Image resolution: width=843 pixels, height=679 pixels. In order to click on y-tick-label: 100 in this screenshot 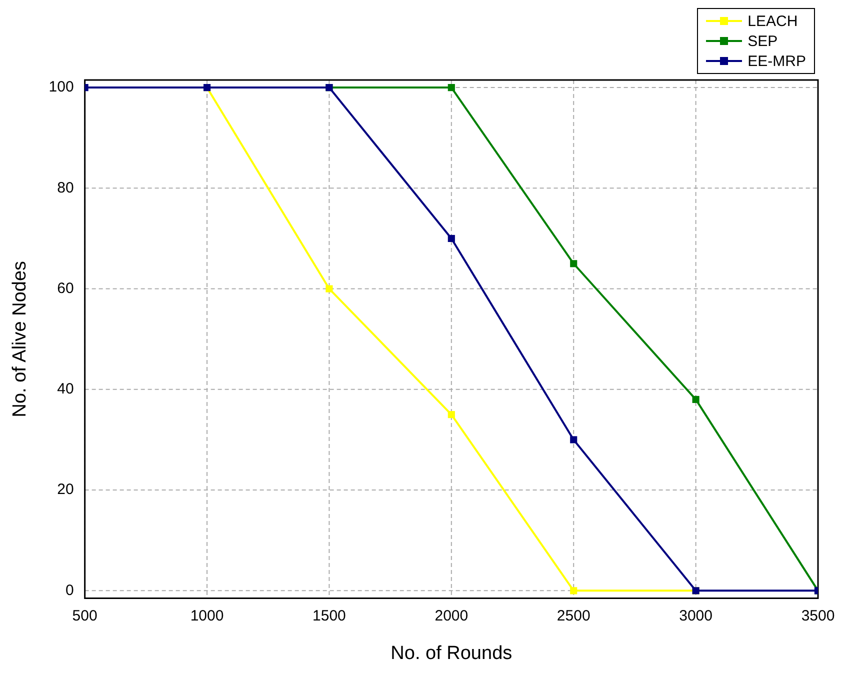, I will do `click(61, 87)`.